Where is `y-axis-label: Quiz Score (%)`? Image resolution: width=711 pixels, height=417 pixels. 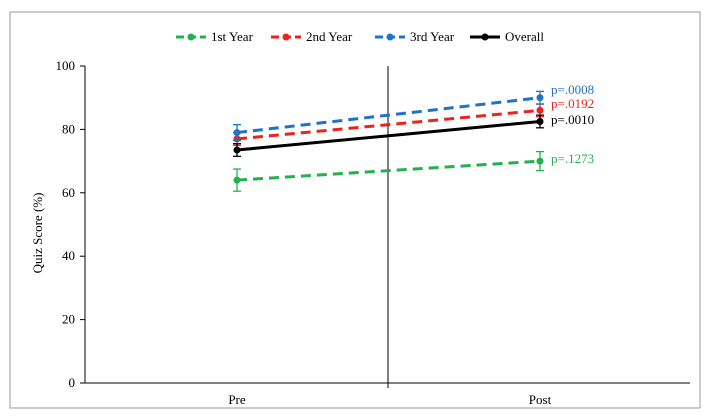
y-axis-label: Quiz Score (%) is located at coordinates (37, 233).